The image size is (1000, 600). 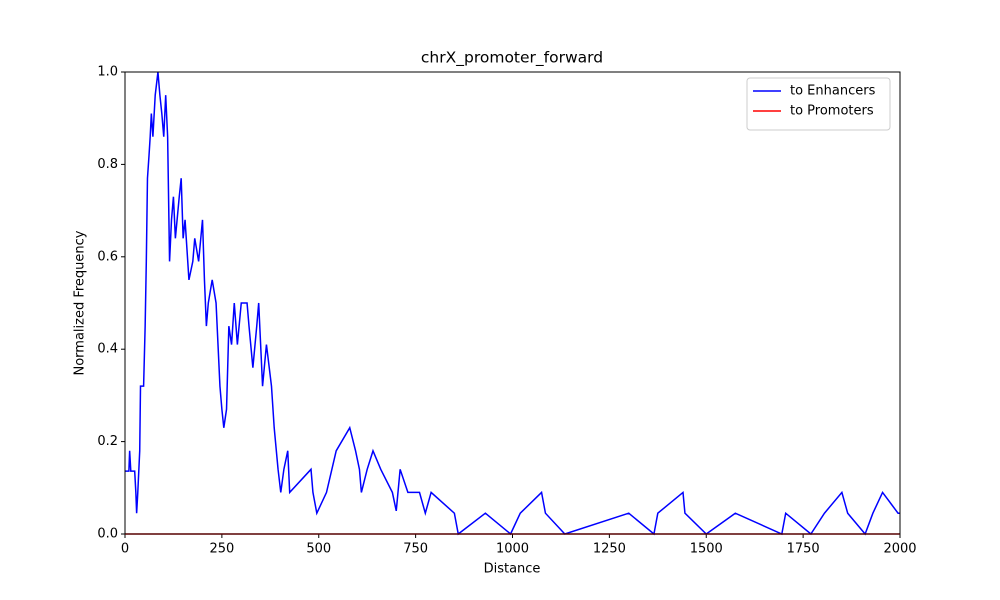 What do you see at coordinates (107, 256) in the screenshot?
I see `y-tick-label: 0.6` at bounding box center [107, 256].